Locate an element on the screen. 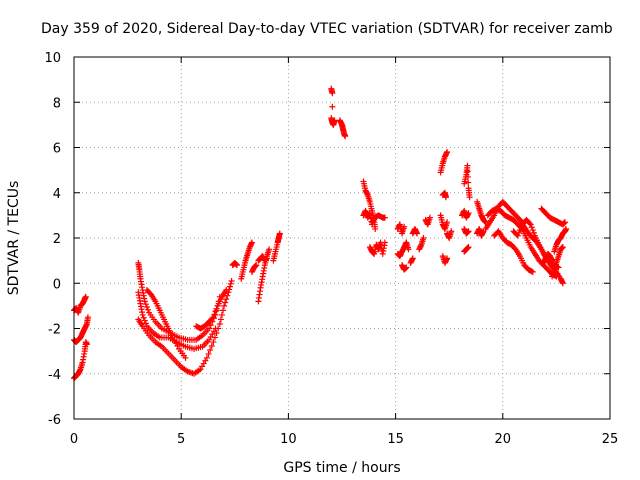 This screenshot has height=480, width=640. y-tick-label: 0 is located at coordinates (57, 284).